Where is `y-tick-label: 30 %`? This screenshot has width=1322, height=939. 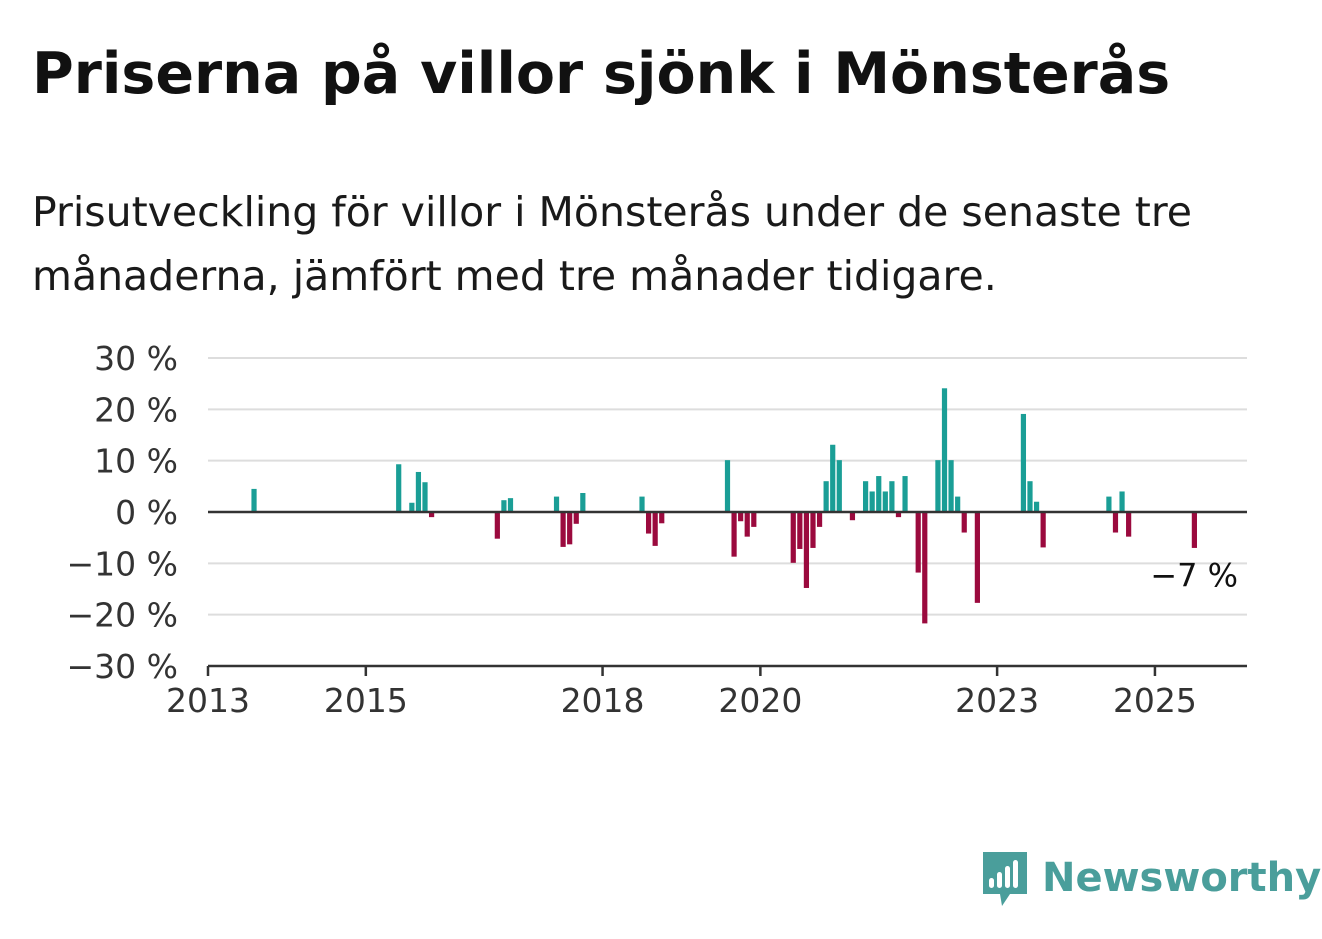 y-tick-label: 30 % is located at coordinates (136, 358).